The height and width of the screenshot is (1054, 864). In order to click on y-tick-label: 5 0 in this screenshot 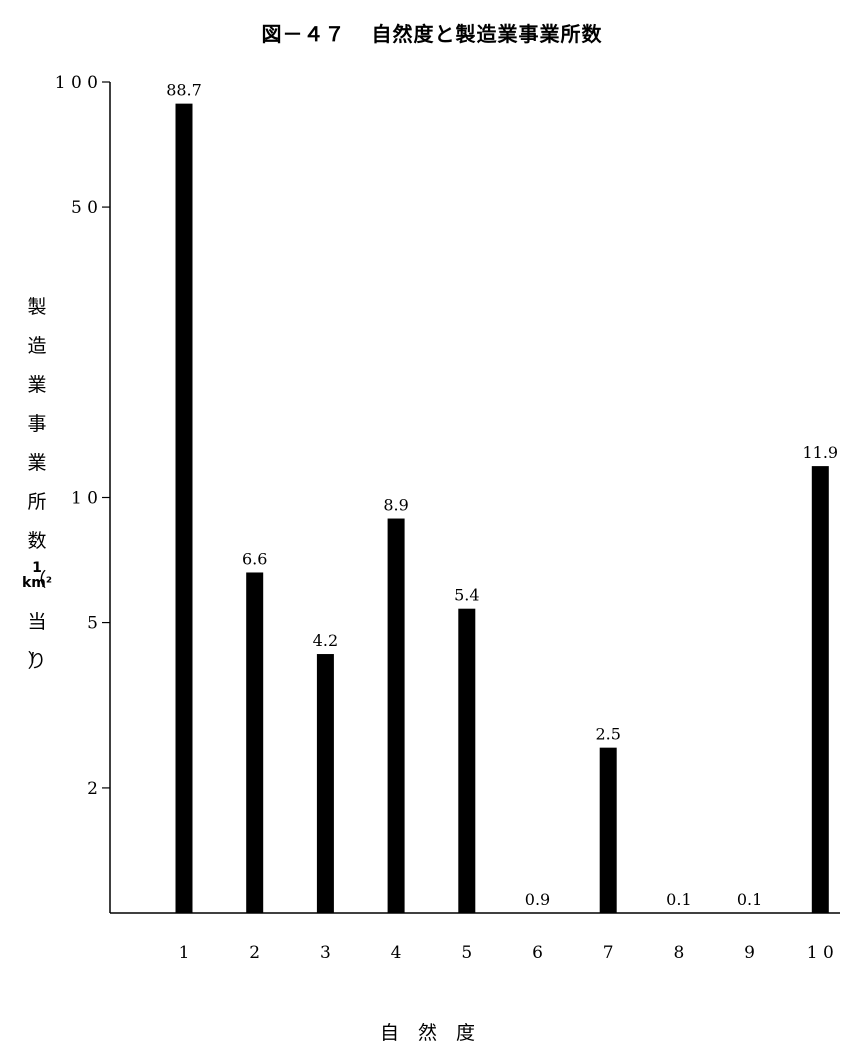, I will do `click(84, 208)`.